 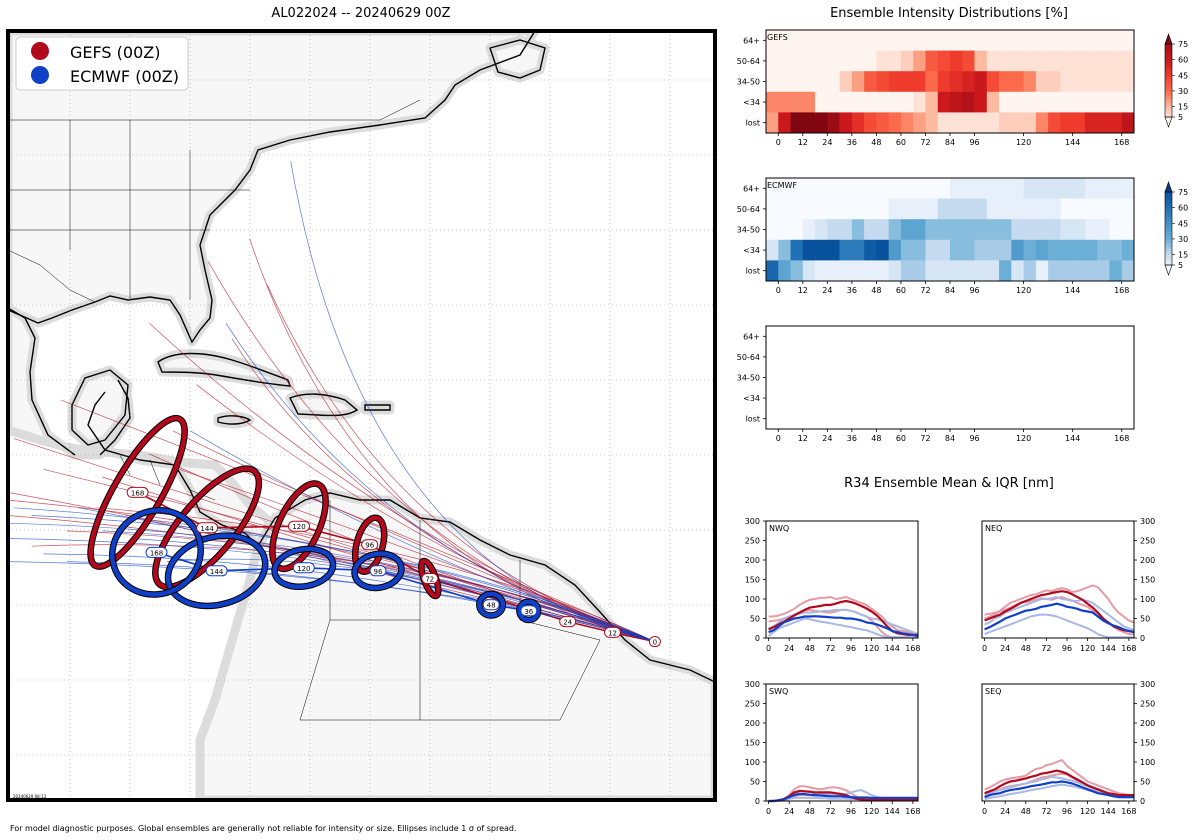 What do you see at coordinates (1183, 239) in the screenshot?
I see `colorbar-tick-label: 30` at bounding box center [1183, 239].